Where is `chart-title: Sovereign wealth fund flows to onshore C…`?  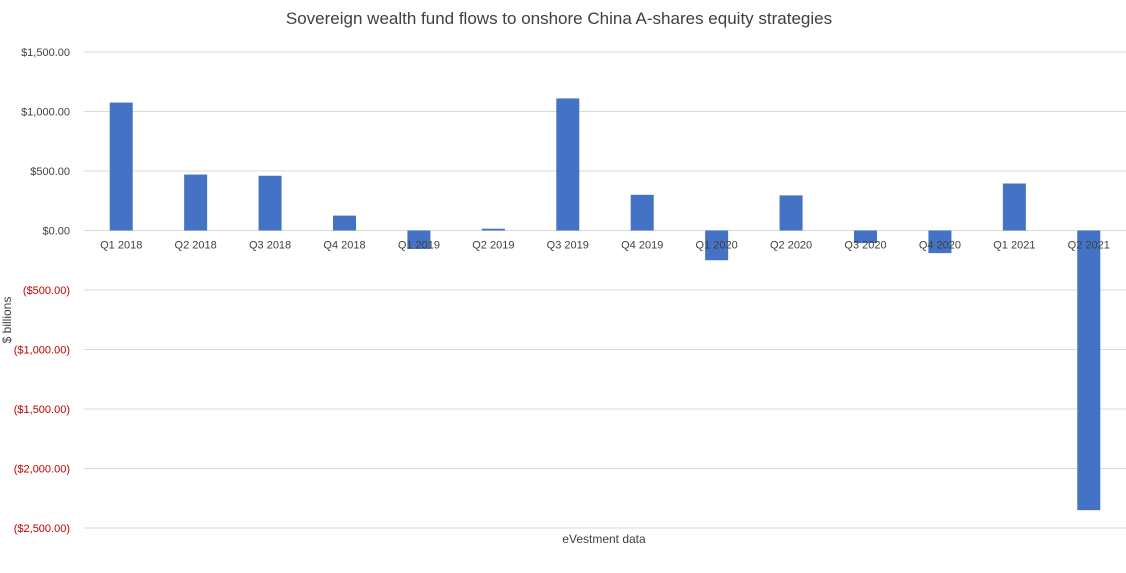
chart-title: Sovereign wealth fund flows to onshore C… is located at coordinates (559, 18).